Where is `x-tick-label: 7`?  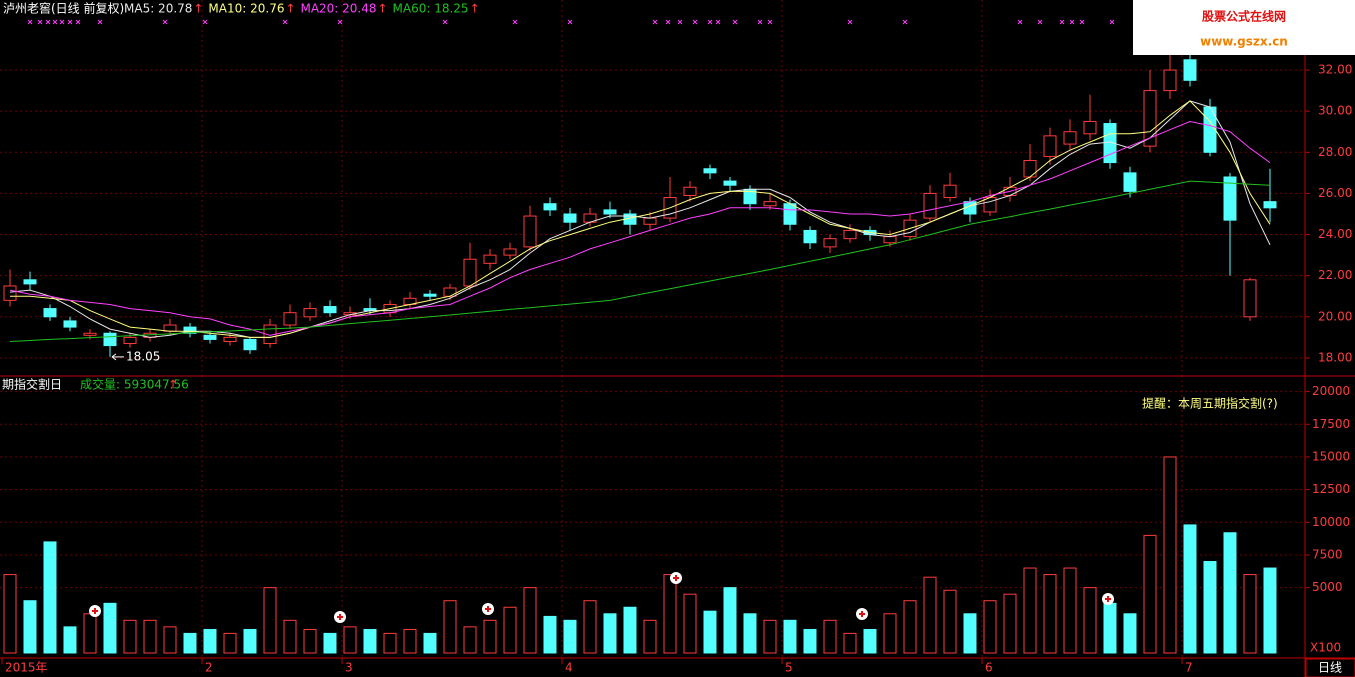 x-tick-label: 7 is located at coordinates (1189, 668).